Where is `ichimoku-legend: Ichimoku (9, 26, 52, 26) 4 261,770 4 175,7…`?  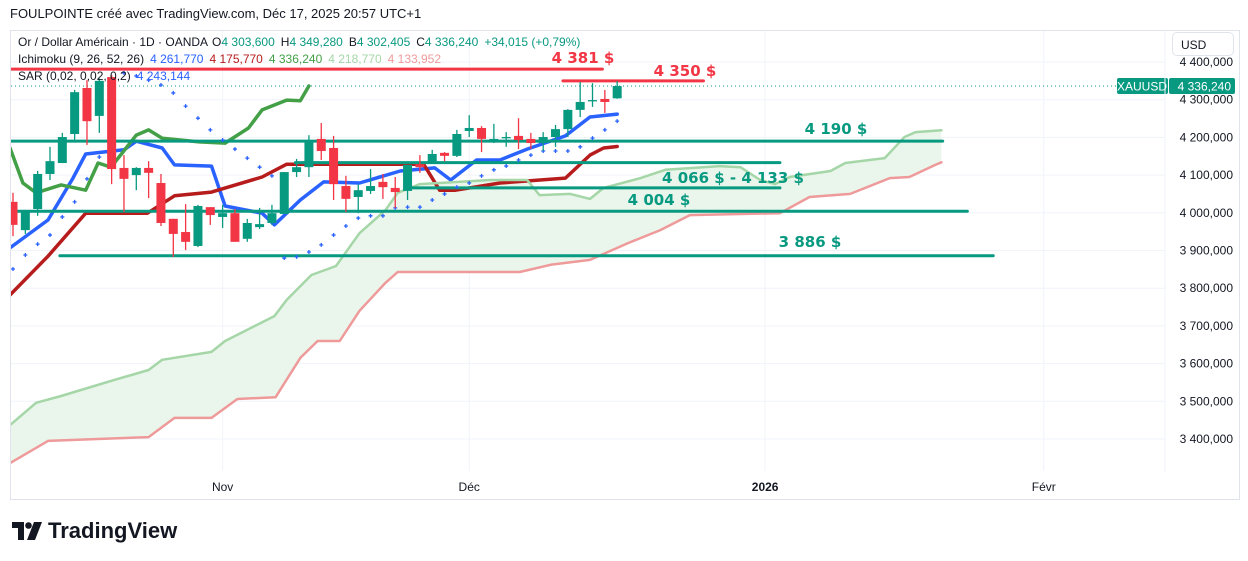
ichimoku-legend: Ichimoku (9, 26, 52, 26) 4 261,770 4 175,7… is located at coordinates (232, 59).